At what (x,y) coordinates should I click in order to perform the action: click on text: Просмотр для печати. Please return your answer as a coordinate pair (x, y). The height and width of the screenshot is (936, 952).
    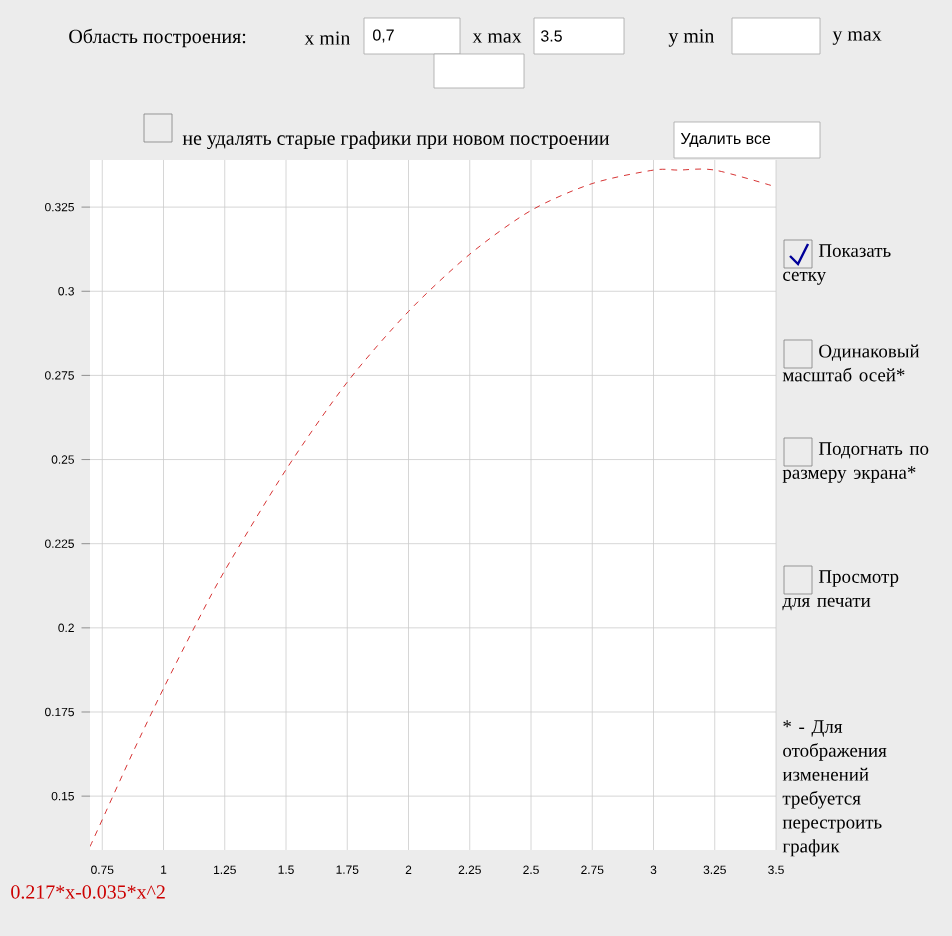
    Looking at the image, I should click on (840, 590).